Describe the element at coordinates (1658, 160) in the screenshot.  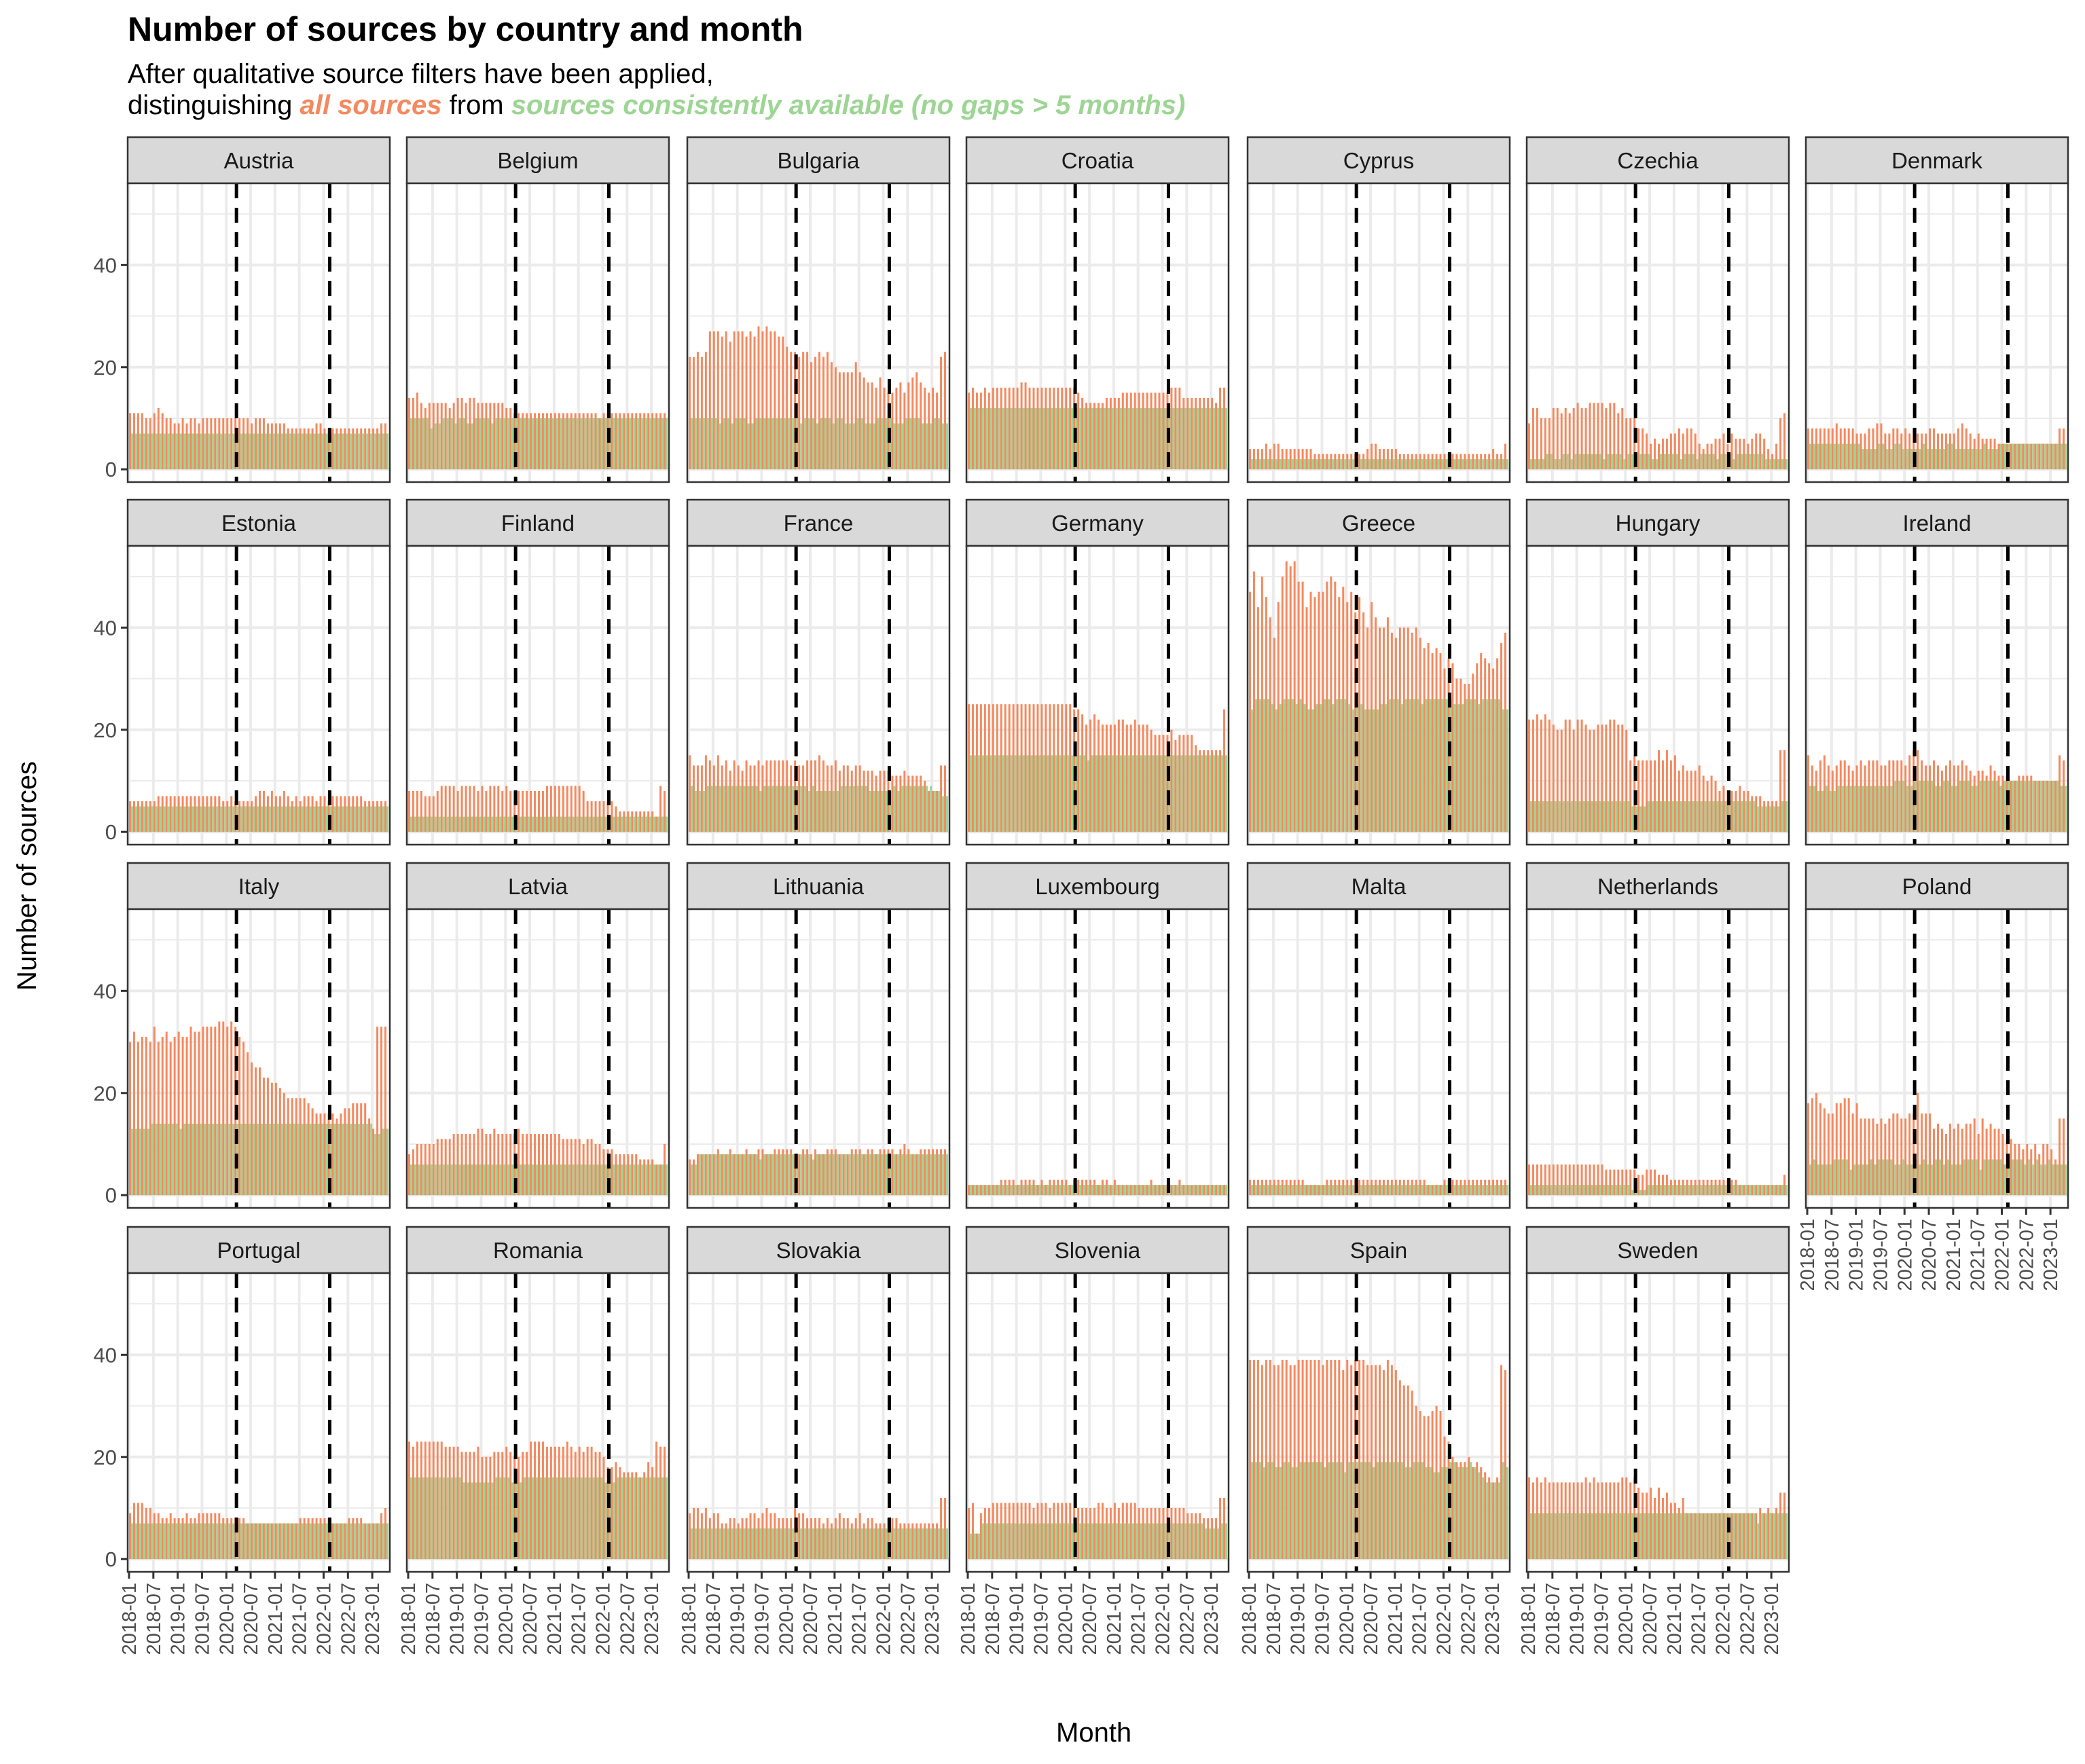
I see `facet-strip-label: Czechia` at that location.